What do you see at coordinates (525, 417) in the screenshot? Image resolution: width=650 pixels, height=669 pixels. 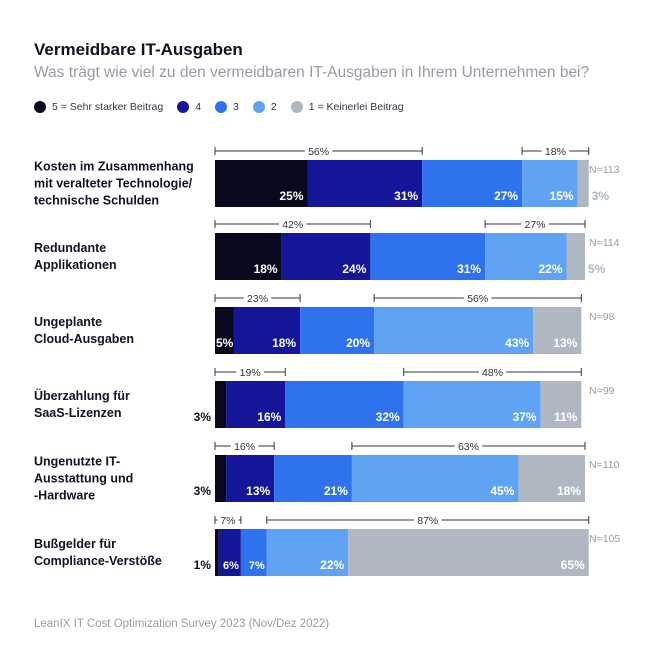 I see `value-label: 37%` at bounding box center [525, 417].